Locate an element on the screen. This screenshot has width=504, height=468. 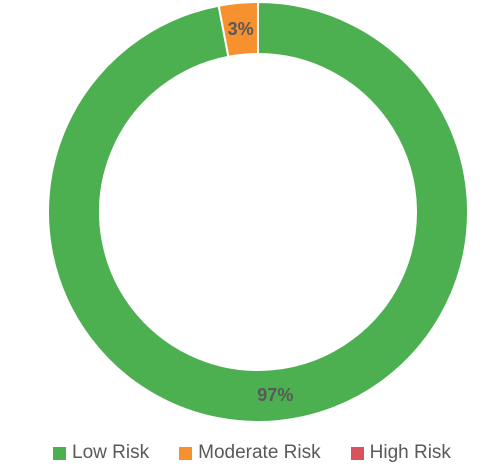
chart-legend: Low Risk Moderate Risk High Risk is located at coordinates (252, 453).